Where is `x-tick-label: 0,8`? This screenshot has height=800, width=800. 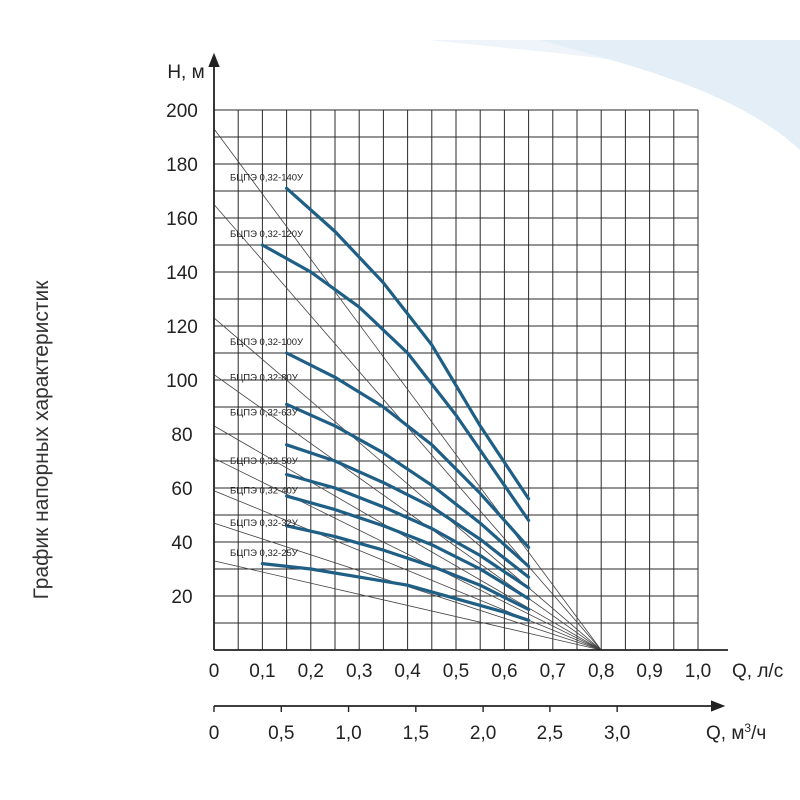
x-tick-label: 0,8 is located at coordinates (601, 671).